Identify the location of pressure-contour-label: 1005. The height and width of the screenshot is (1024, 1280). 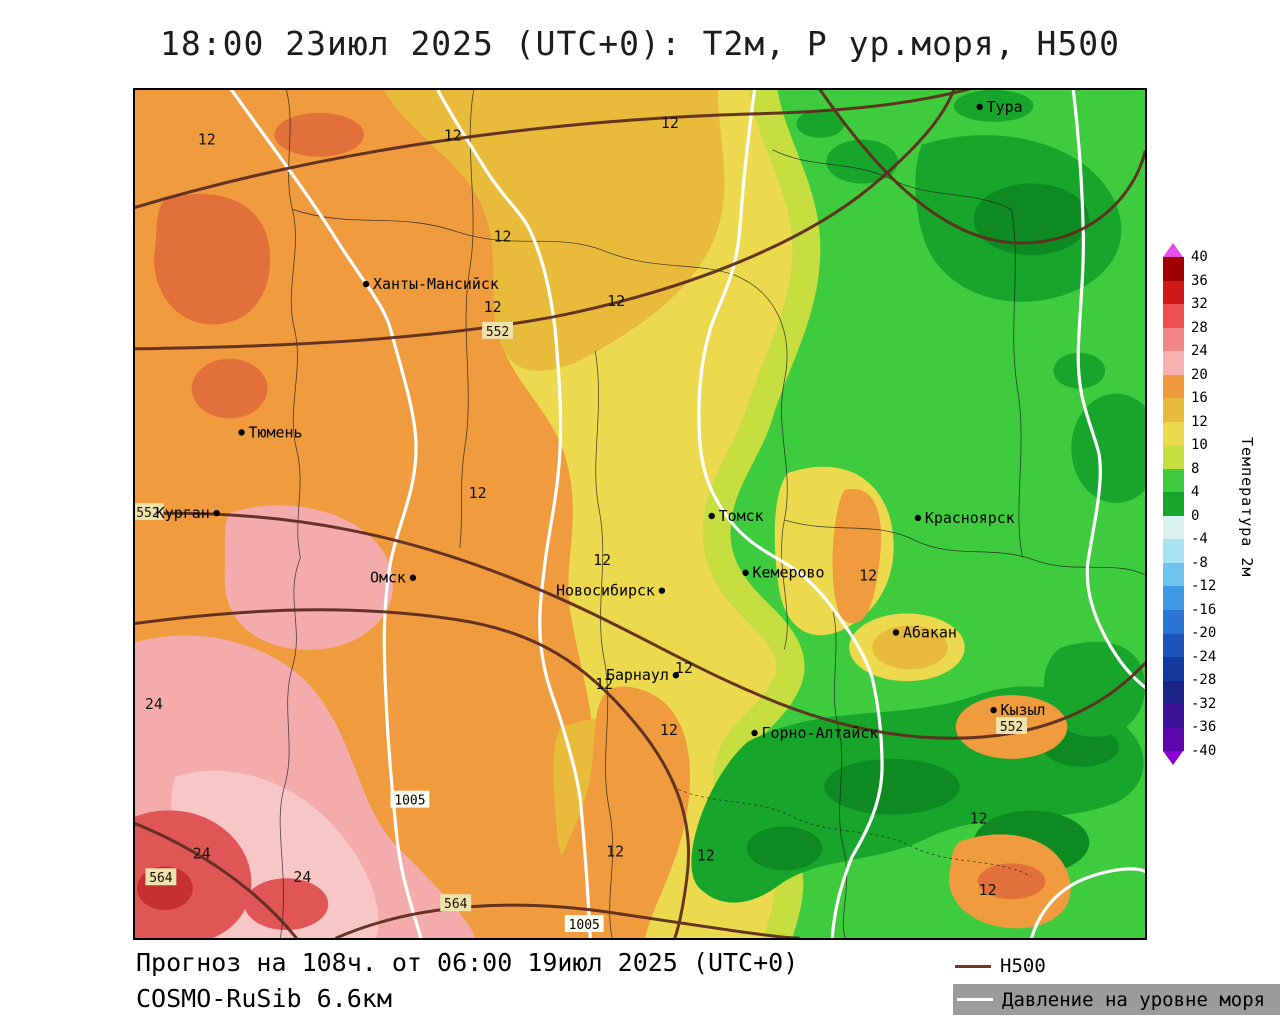
(410, 799).